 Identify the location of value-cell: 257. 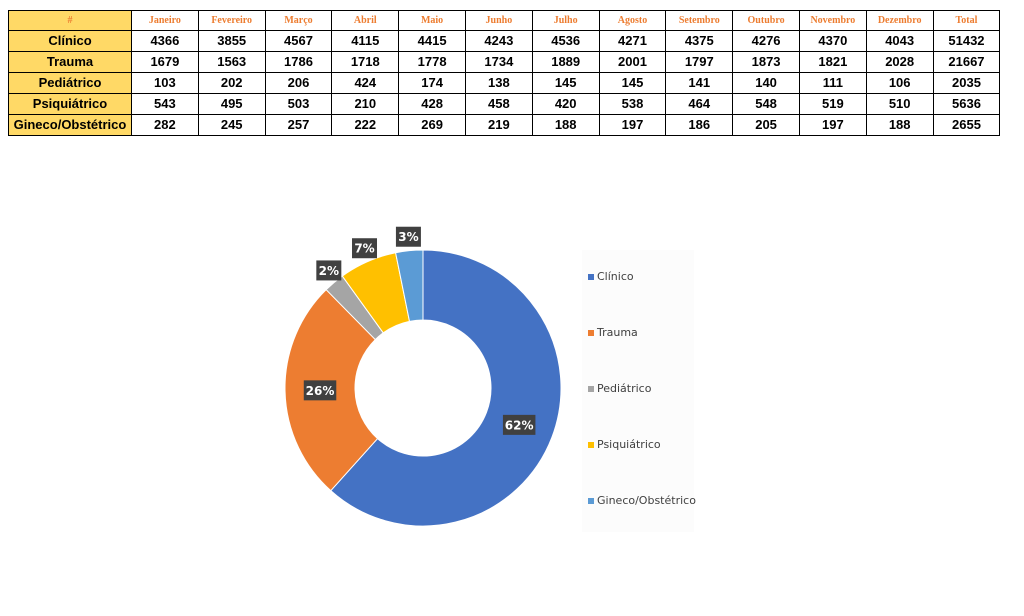
(298, 125).